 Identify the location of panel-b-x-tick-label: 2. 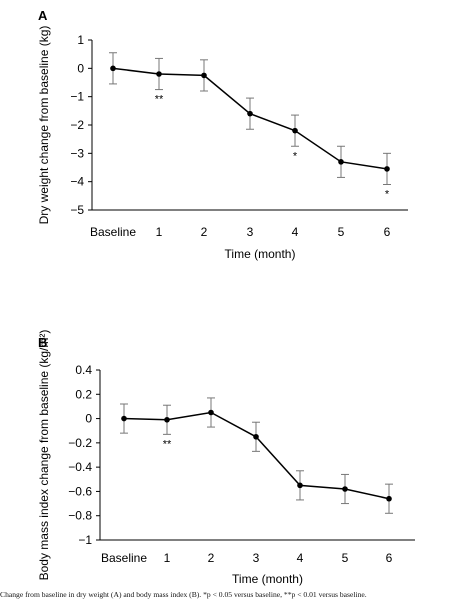
(211, 558).